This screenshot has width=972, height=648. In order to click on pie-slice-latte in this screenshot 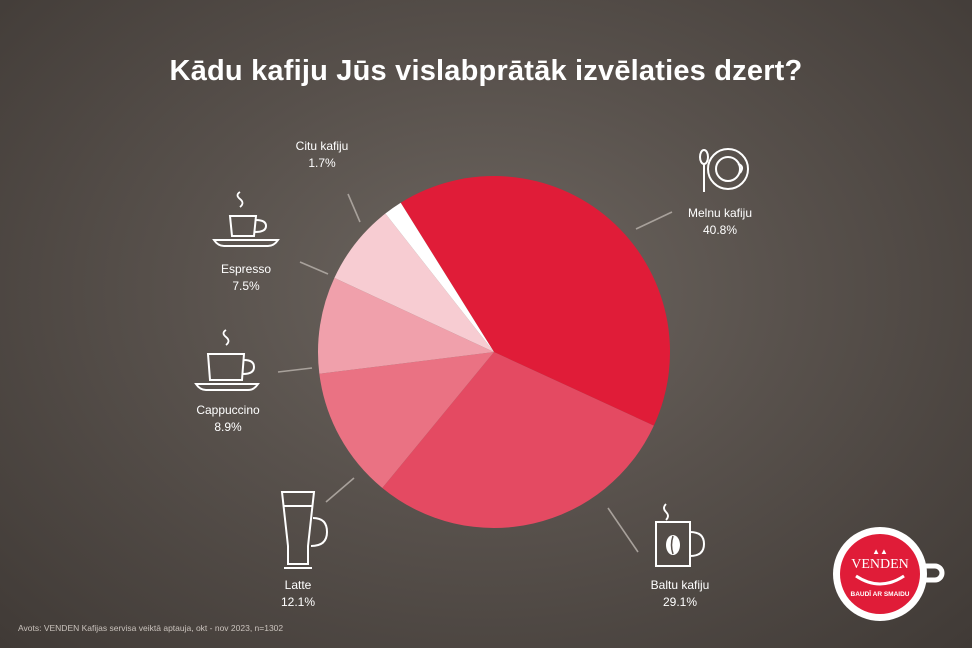, I will do `click(406, 420)`.